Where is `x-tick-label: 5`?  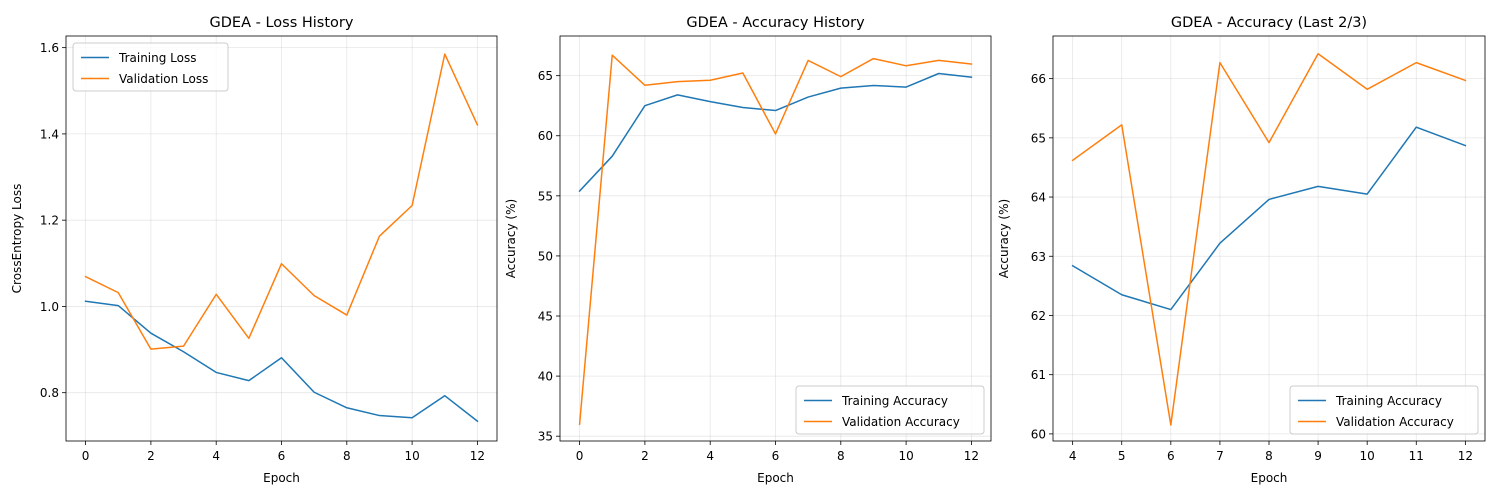
x-tick-label: 5 is located at coordinates (1122, 456).